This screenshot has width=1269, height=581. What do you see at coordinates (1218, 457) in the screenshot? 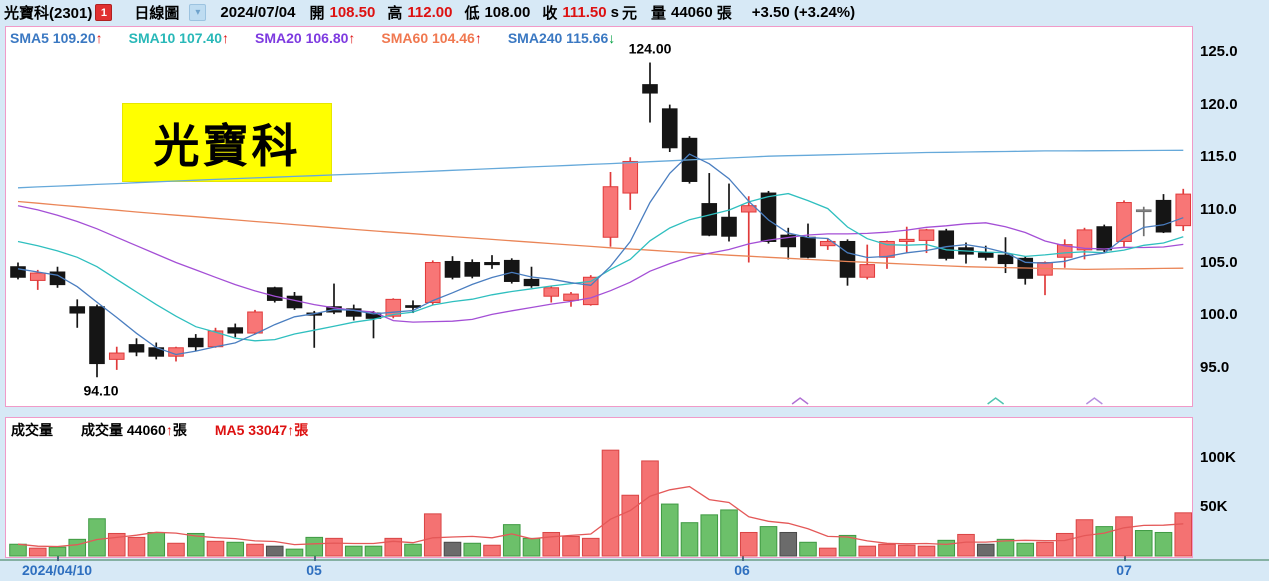
I see `volume-tick-label: 100K` at bounding box center [1218, 457].